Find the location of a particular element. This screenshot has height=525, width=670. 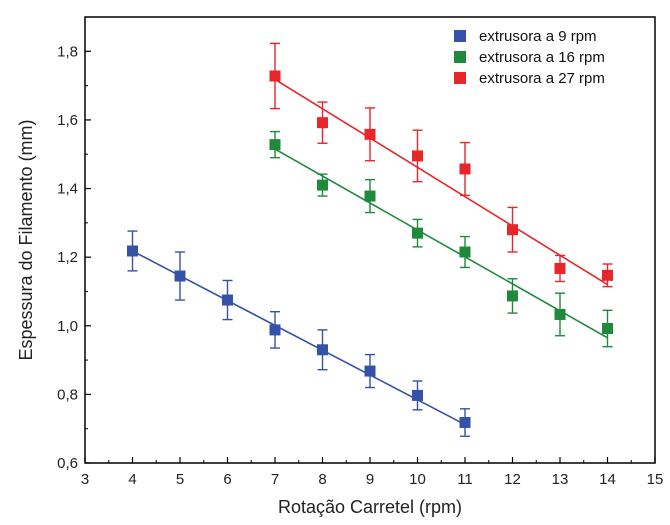

x-tick-label: 10 is located at coordinates (417, 479).